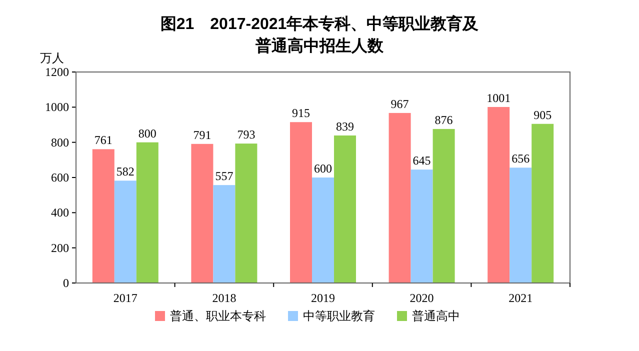 The width and height of the screenshot is (639, 351). What do you see at coordinates (103, 140) in the screenshot?
I see `data-label: 761` at bounding box center [103, 140].